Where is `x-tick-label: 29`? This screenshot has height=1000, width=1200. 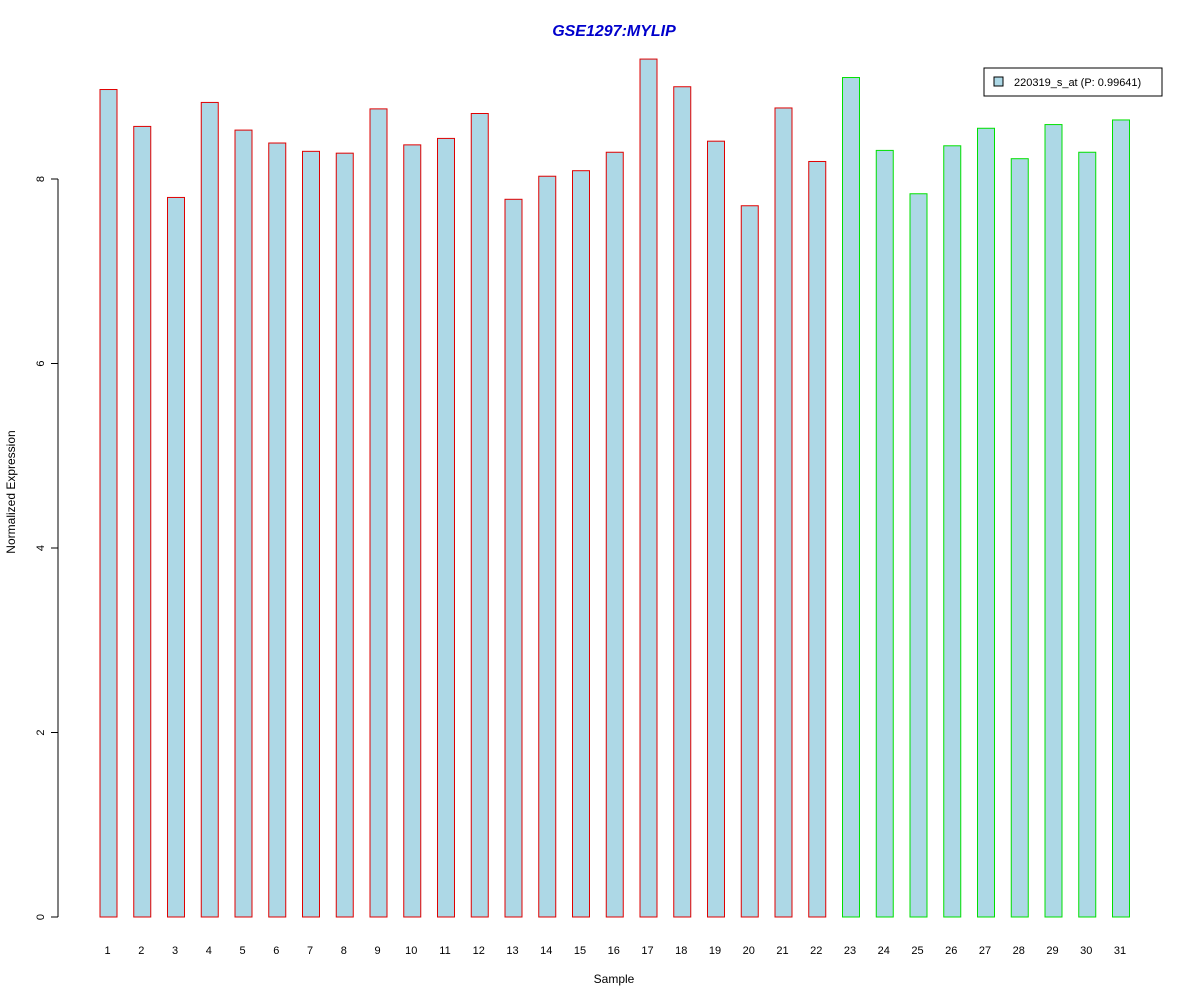 x-tick-label: 29 is located at coordinates (1052, 951).